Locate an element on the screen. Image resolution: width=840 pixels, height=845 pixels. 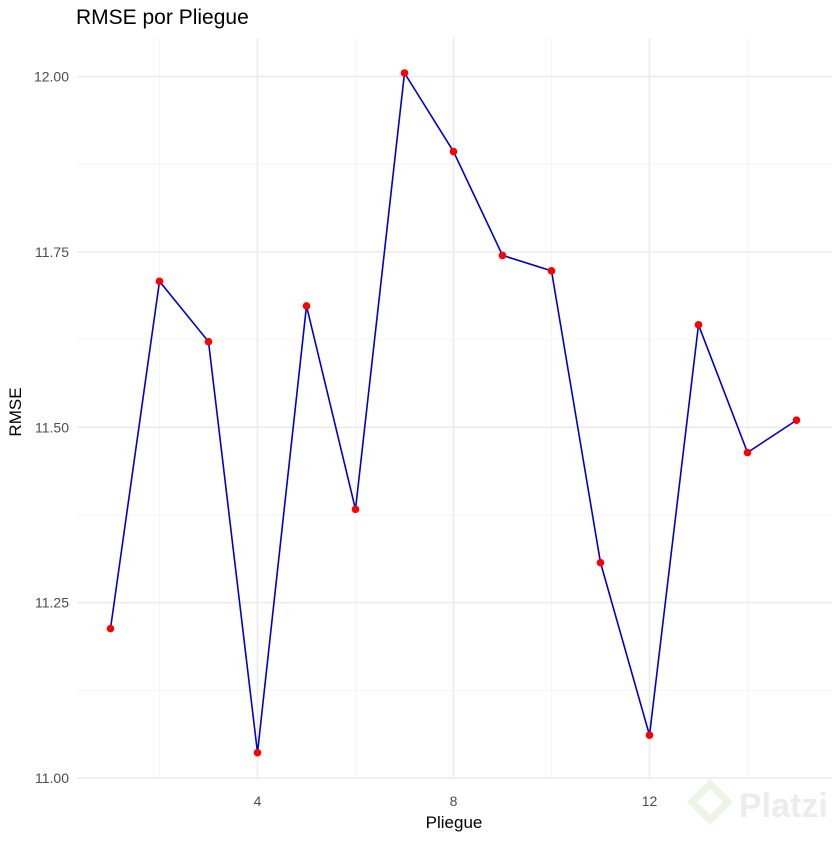
x-tick-label: 4 is located at coordinates (258, 801).